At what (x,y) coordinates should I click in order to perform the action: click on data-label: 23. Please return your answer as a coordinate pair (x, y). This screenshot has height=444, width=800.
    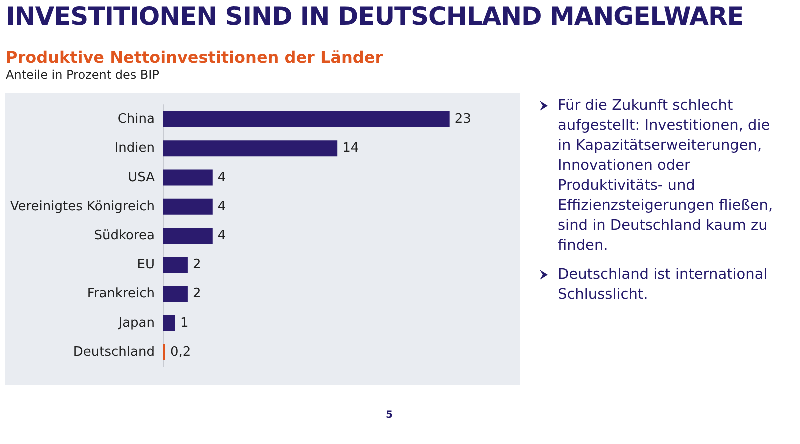
    Looking at the image, I should click on (463, 120).